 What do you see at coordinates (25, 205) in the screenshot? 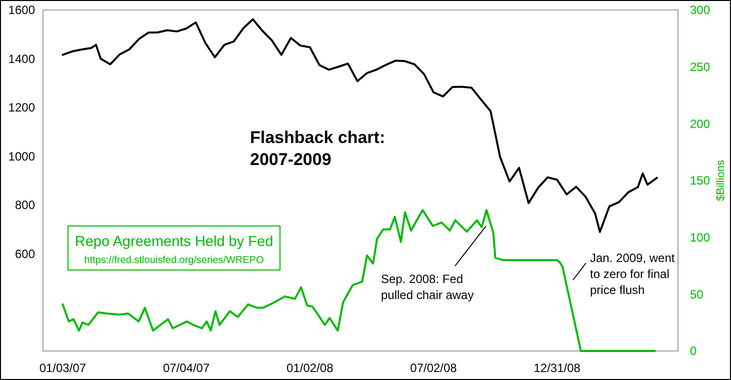
I see `y-tick-label: 800` at bounding box center [25, 205].